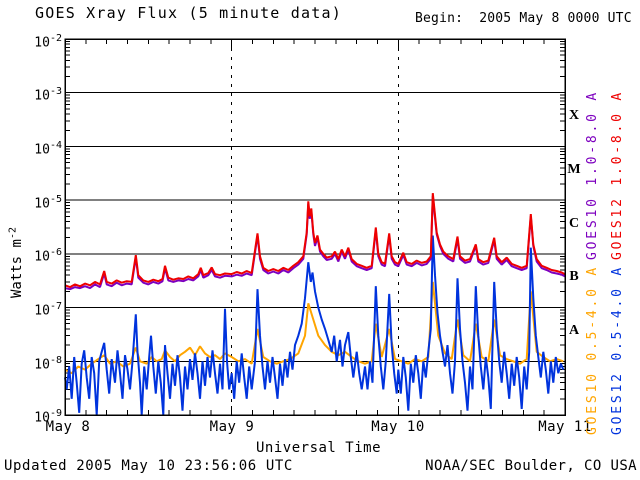 The image size is (640, 480). What do you see at coordinates (565, 427) in the screenshot?
I see `x-tick-label-may11: May 11` at bounding box center [565, 427].